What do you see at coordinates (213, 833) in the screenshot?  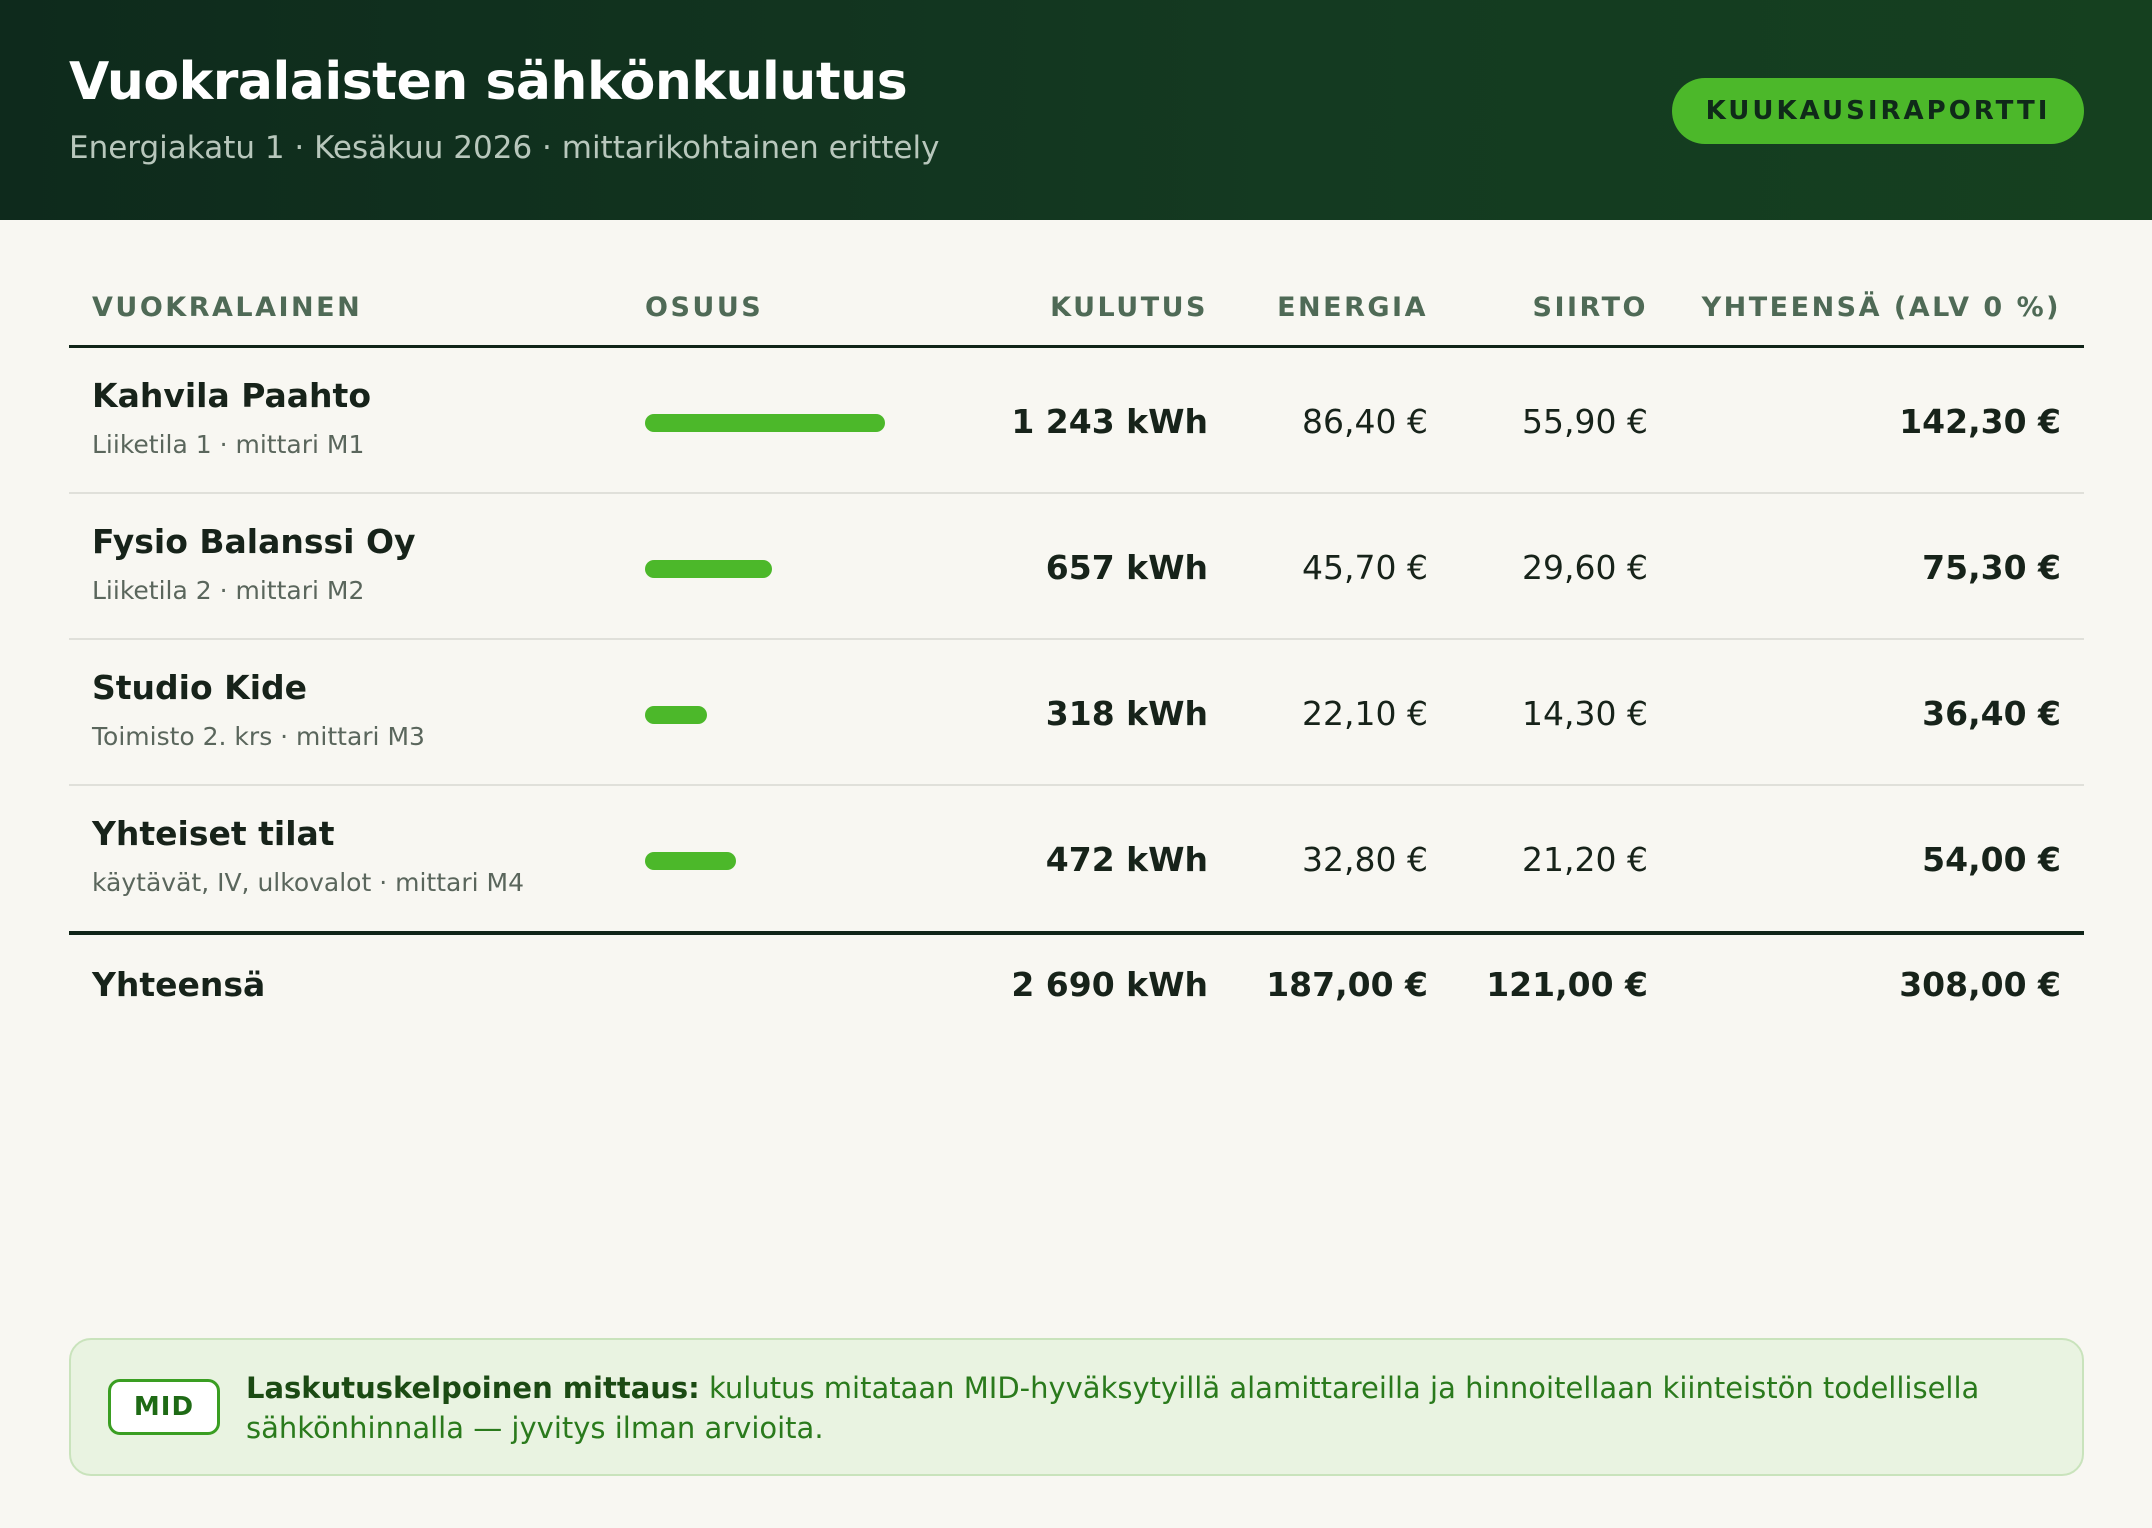 I see `tenant-name: Yhteiset tilat` at bounding box center [213, 833].